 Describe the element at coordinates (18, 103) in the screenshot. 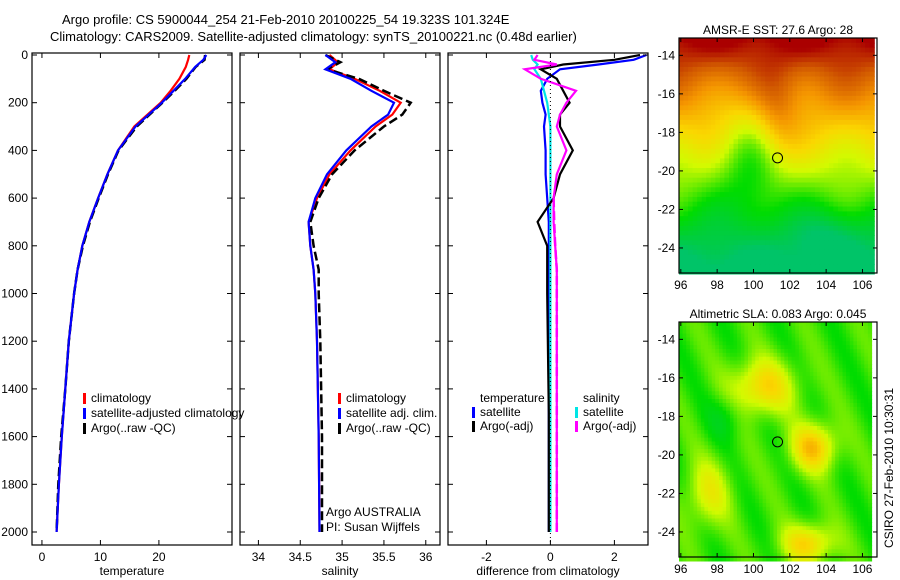

I see `y-tick-label: 200` at that location.